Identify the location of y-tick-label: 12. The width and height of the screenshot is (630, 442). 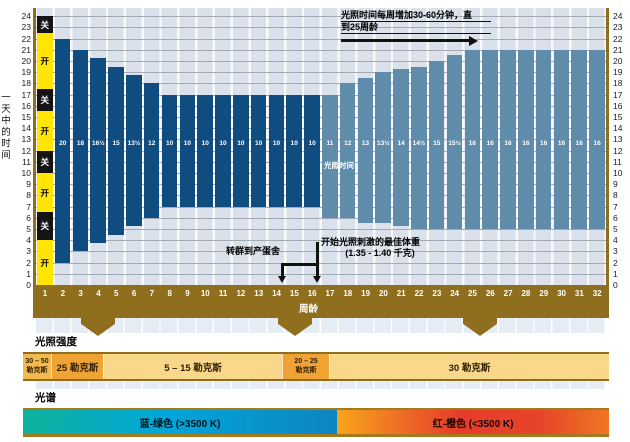
(618, 150).